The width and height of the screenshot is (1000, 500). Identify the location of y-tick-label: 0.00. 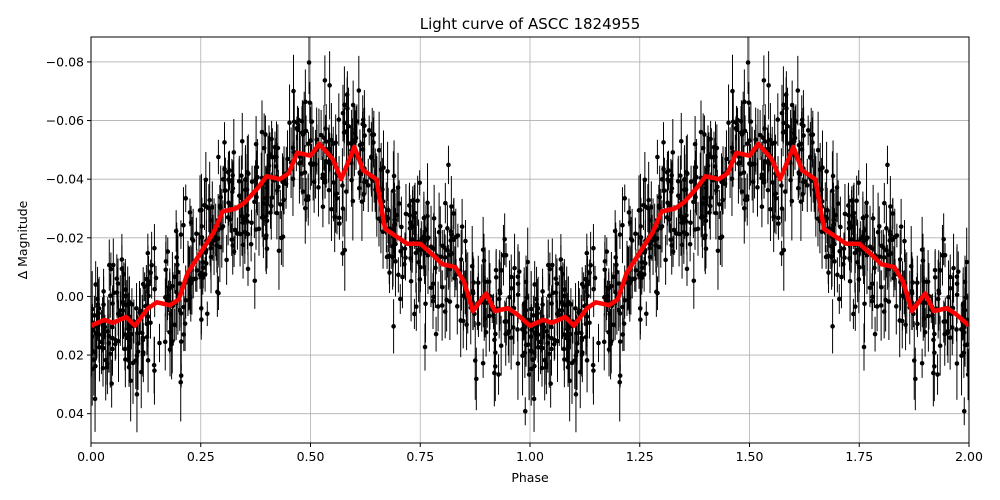
(70, 296).